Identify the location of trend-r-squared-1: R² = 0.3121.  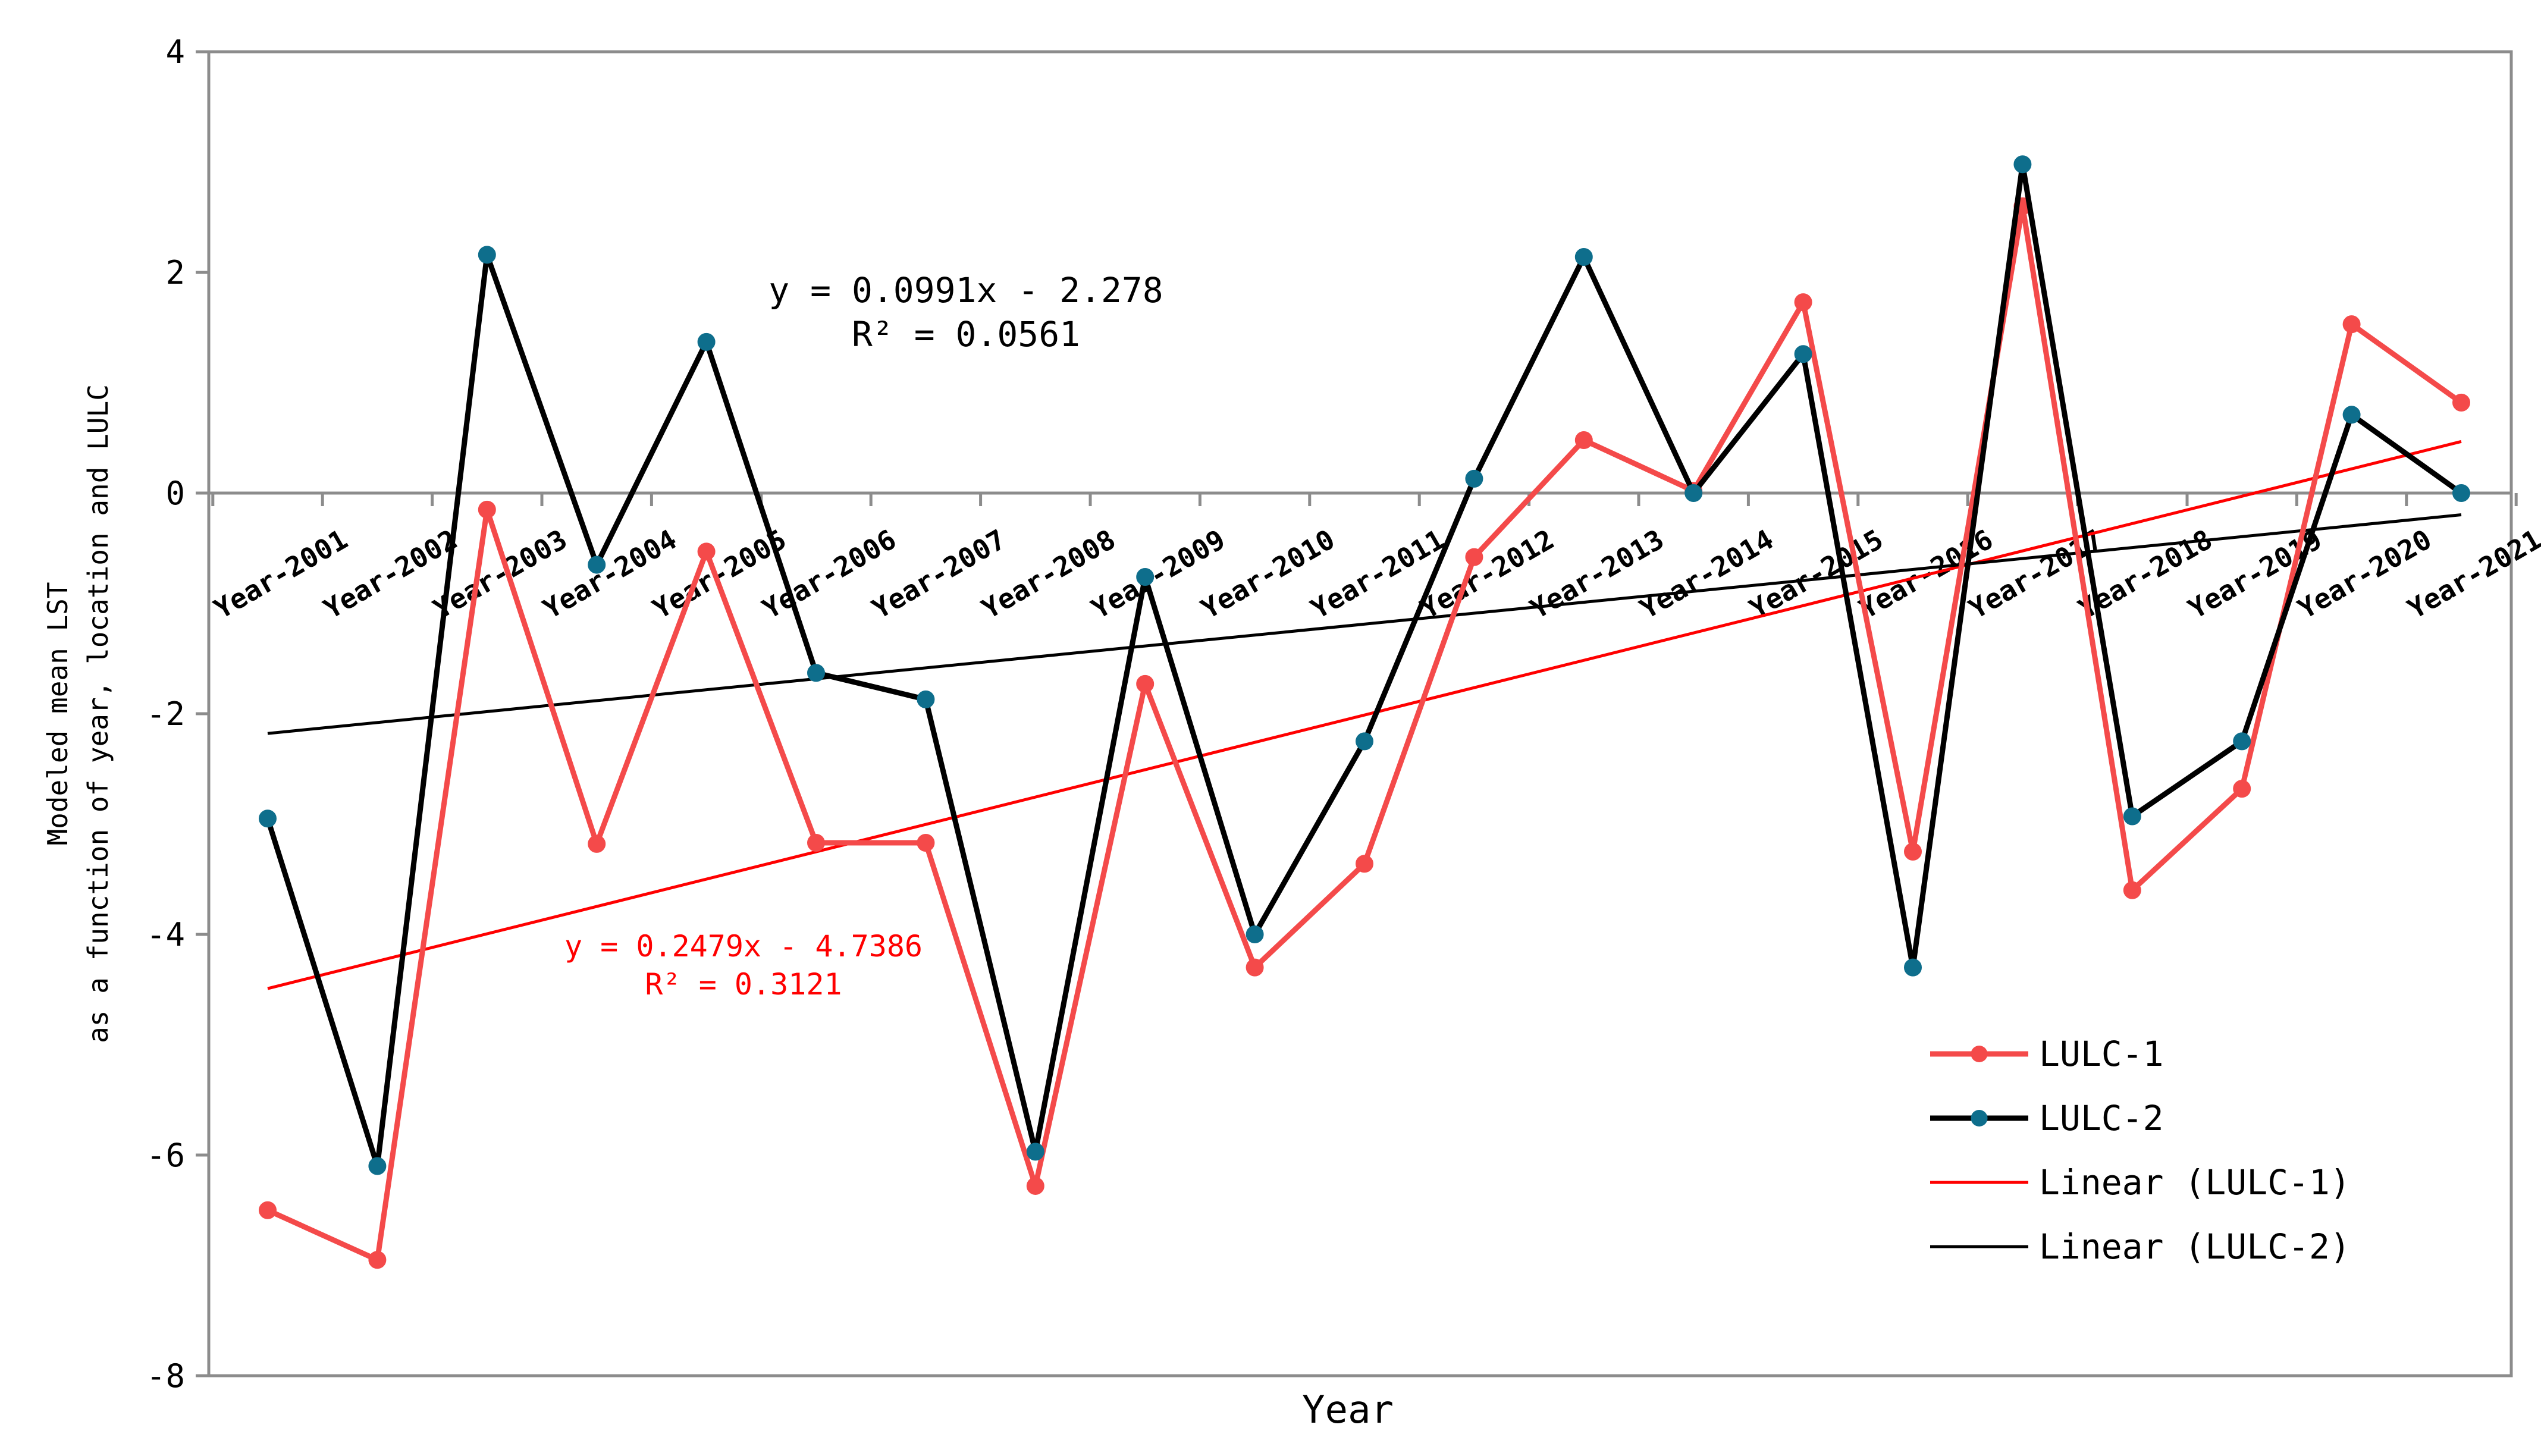
(743, 985).